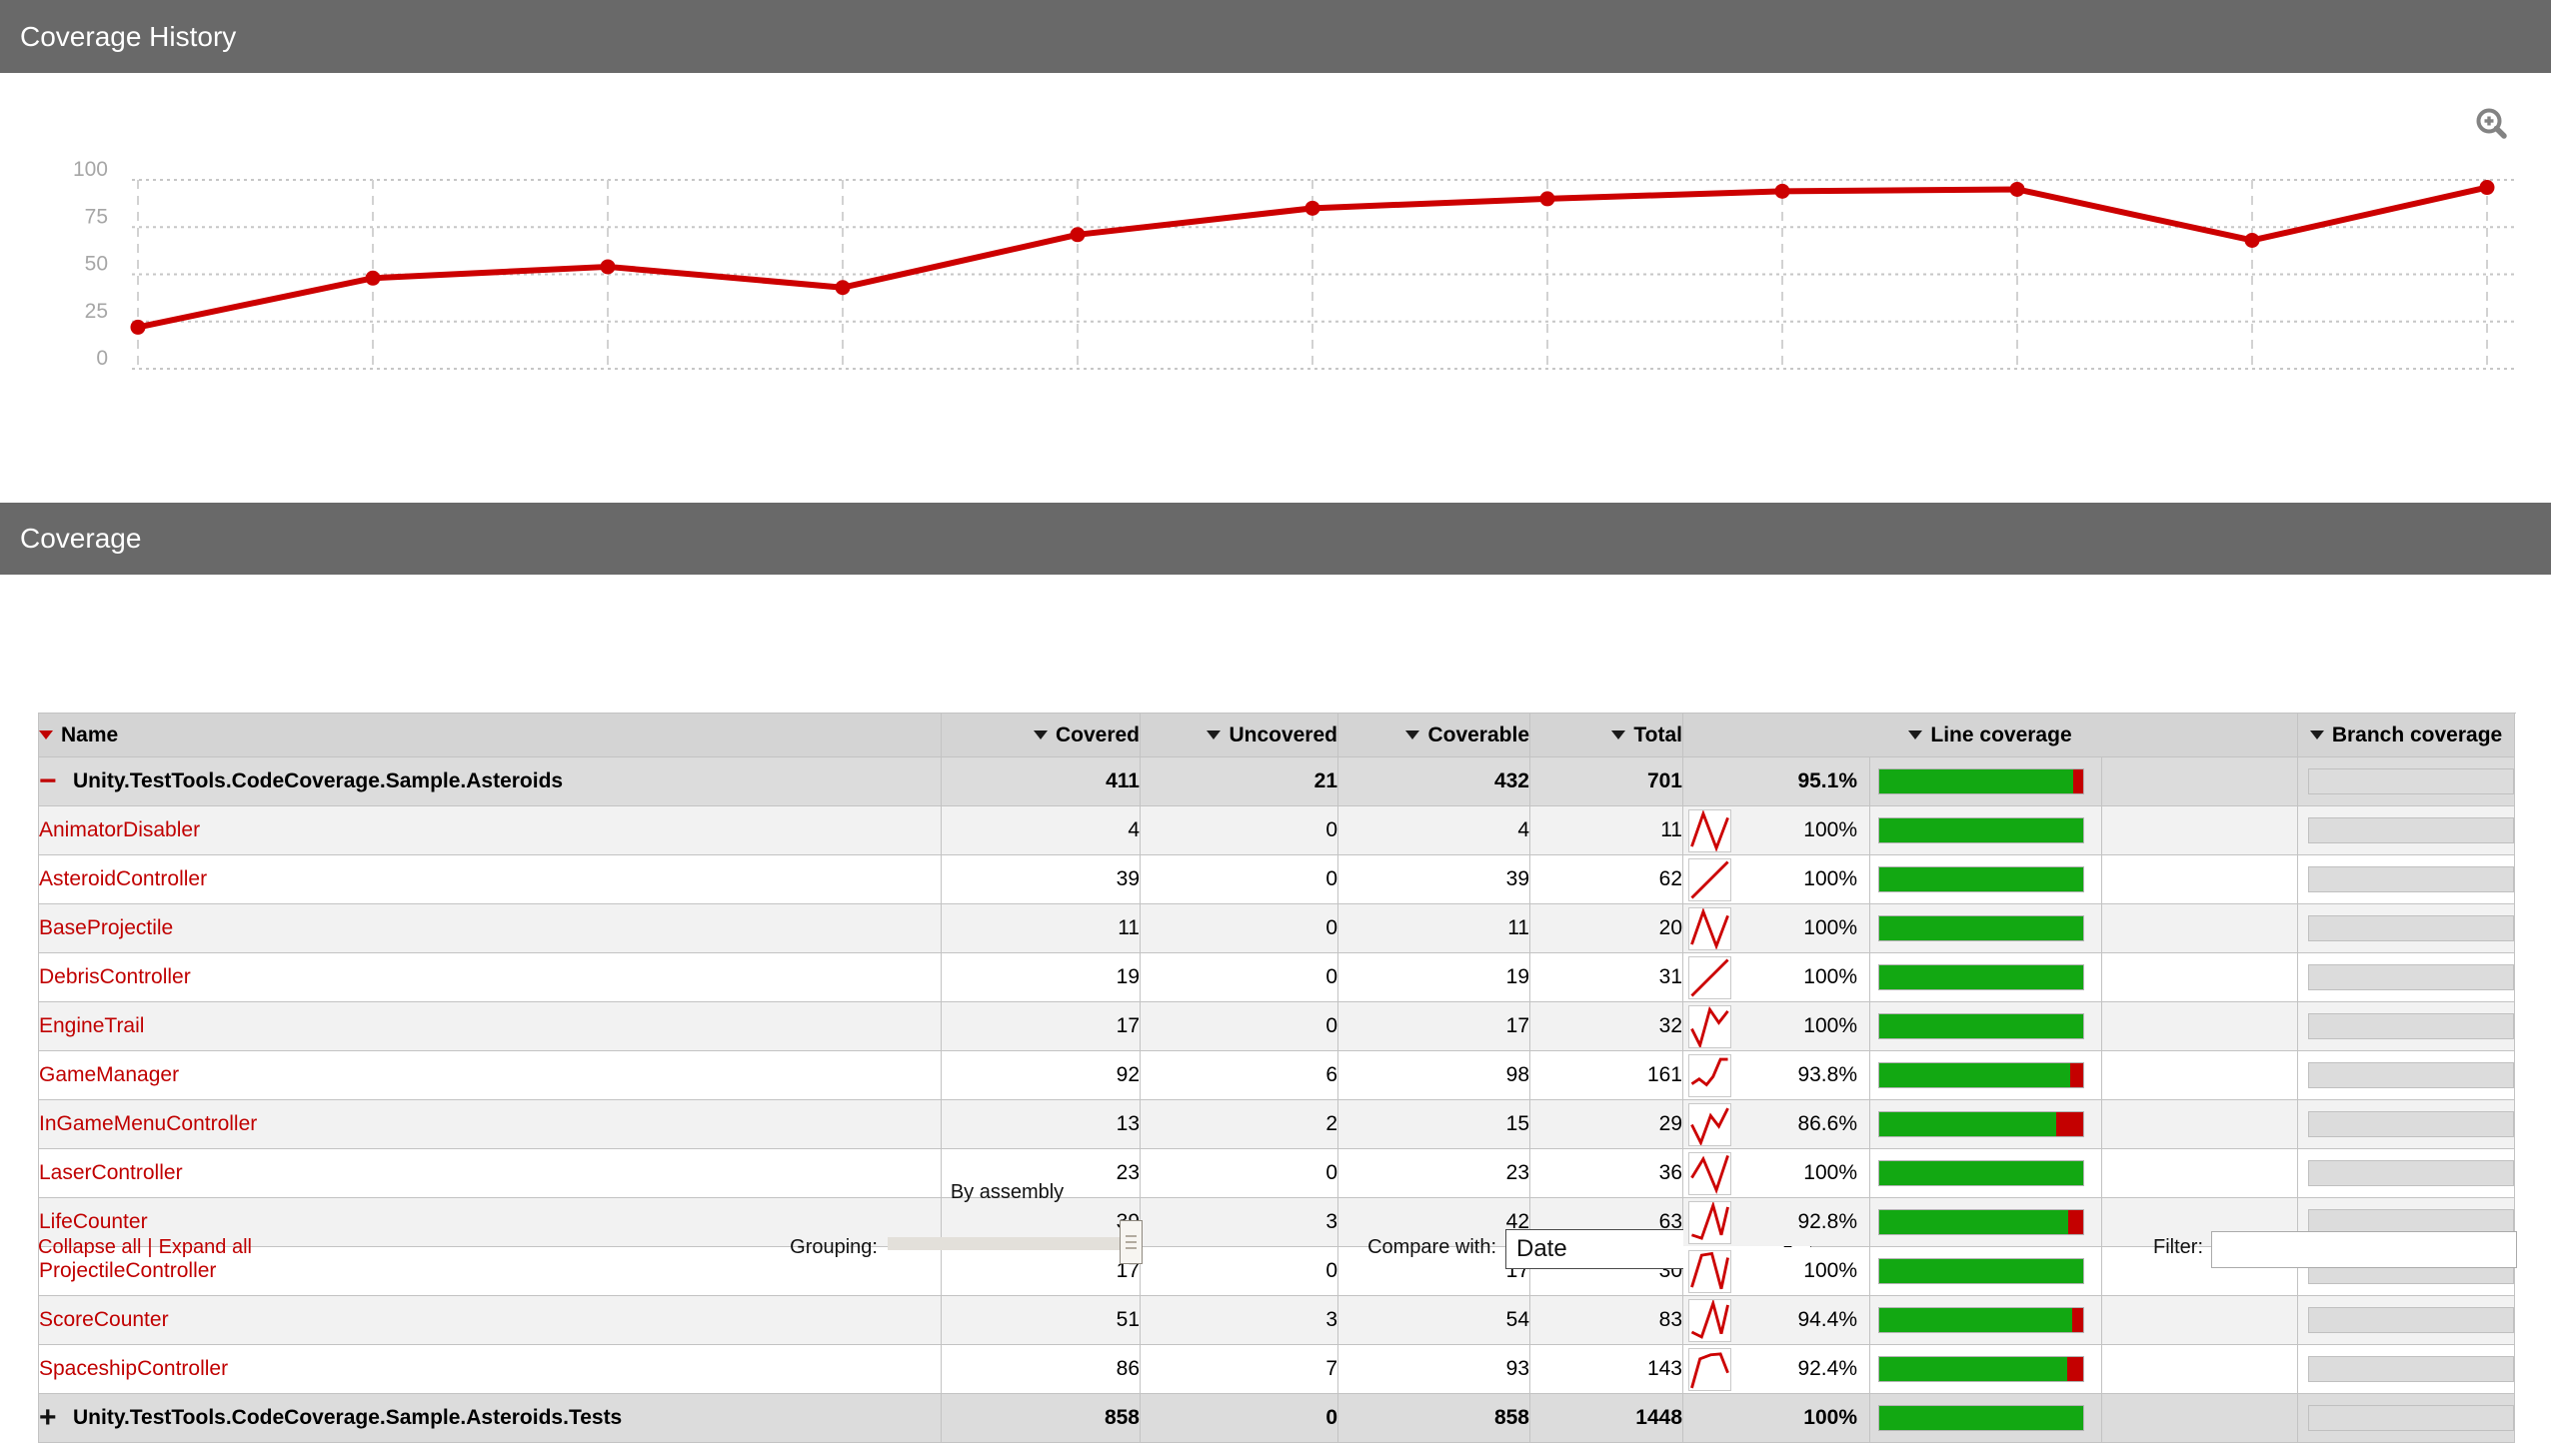 Image resolution: width=2551 pixels, height=1456 pixels. What do you see at coordinates (124, 878) in the screenshot?
I see `class-link: AsteroidController` at bounding box center [124, 878].